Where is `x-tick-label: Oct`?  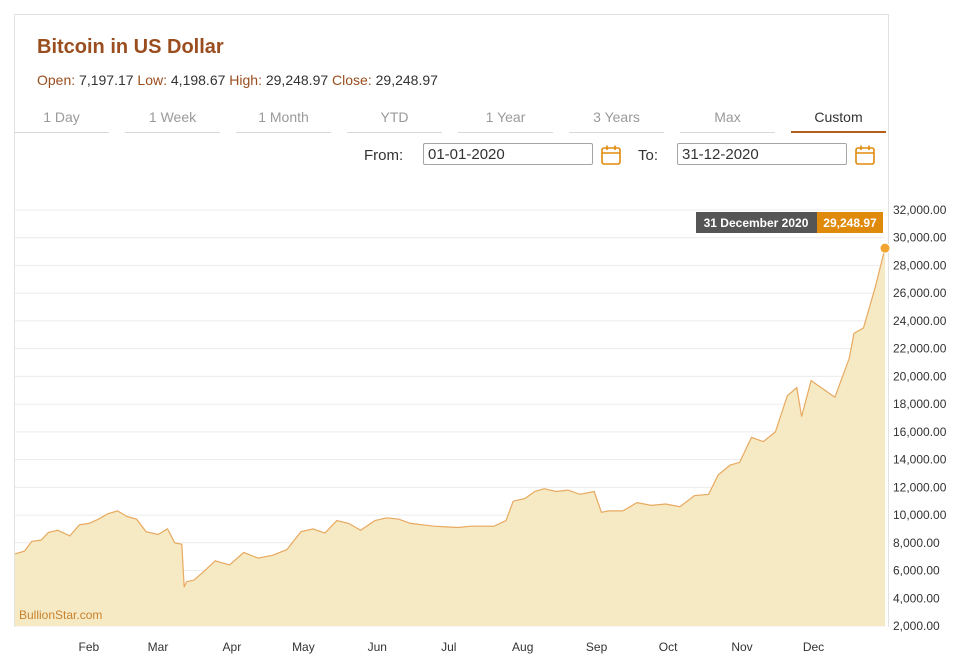 x-tick-label: Oct is located at coordinates (668, 647).